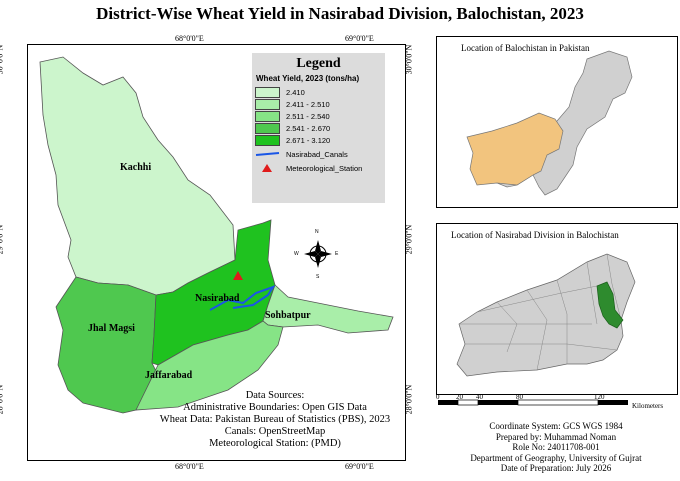 Image resolution: width=680 pixels, height=481 pixels. I want to click on sources-heading: Data Sources:, so click(275, 395).